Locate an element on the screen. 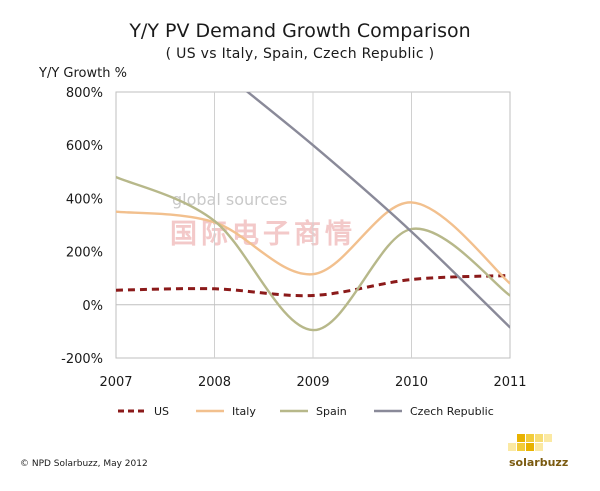 The image size is (600, 491). legend-label: Czech Republic is located at coordinates (452, 411).